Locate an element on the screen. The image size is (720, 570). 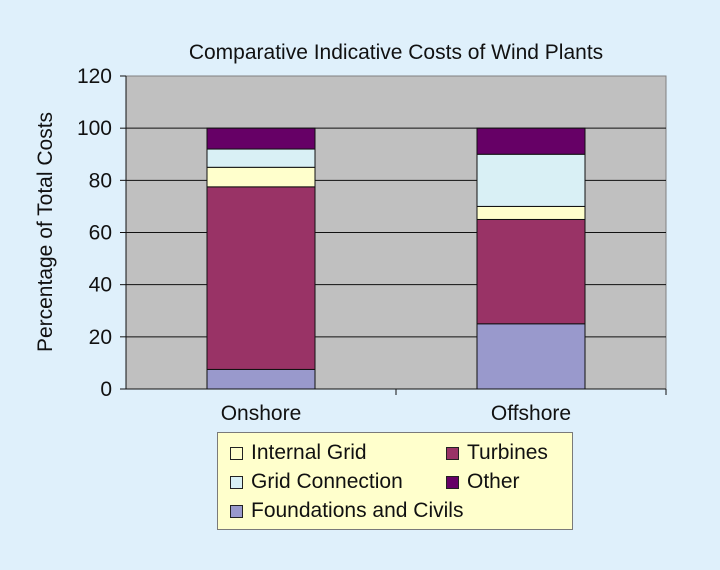
legend-swatch-turbines is located at coordinates (452, 453).